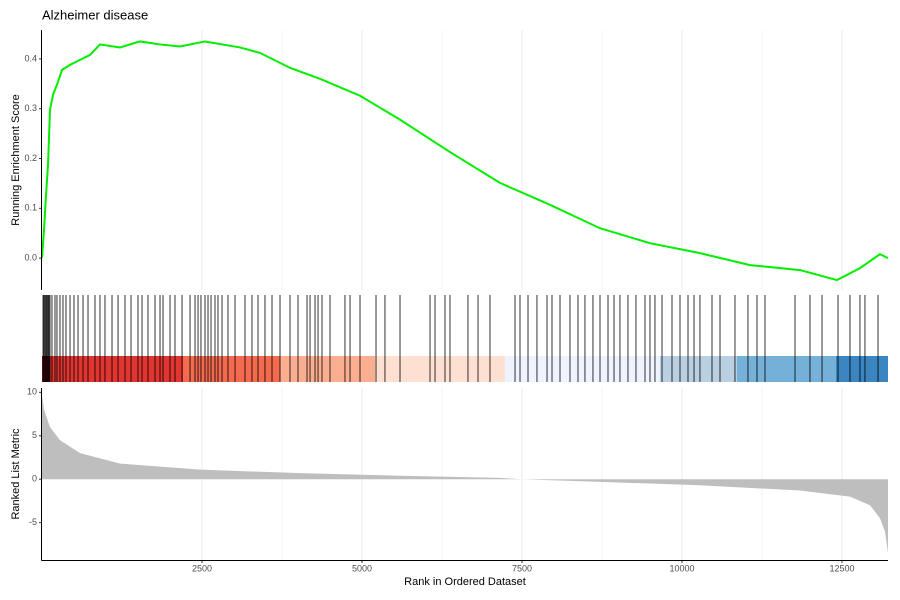 This screenshot has height=600, width=900. Describe the element at coordinates (16, 474) in the screenshot. I see `y2-axis-label: Ranked List Metric` at that location.